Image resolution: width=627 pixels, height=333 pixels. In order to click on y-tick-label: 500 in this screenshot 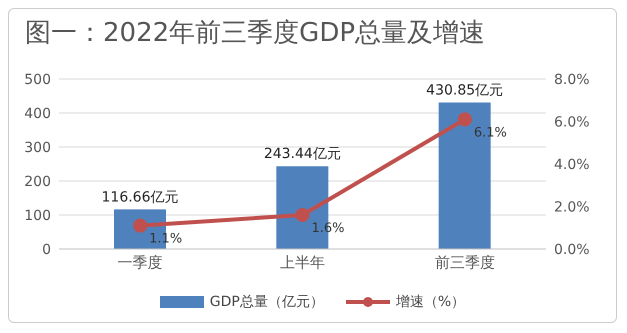, I will do `click(37, 80)`.